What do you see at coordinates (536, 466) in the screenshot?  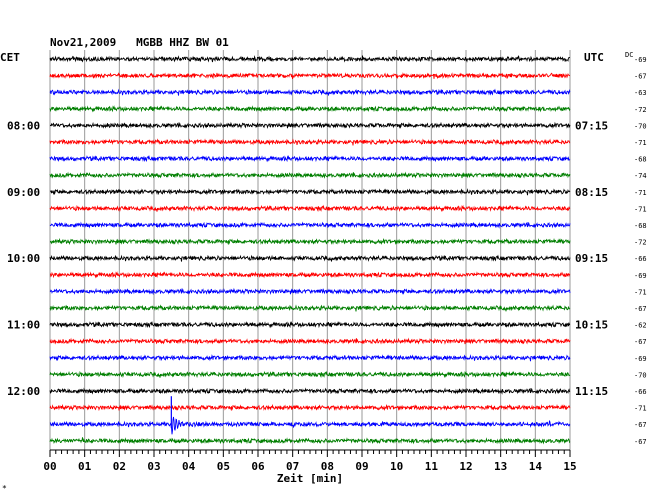 I see `x-tick-label-14: 14` at bounding box center [536, 466].